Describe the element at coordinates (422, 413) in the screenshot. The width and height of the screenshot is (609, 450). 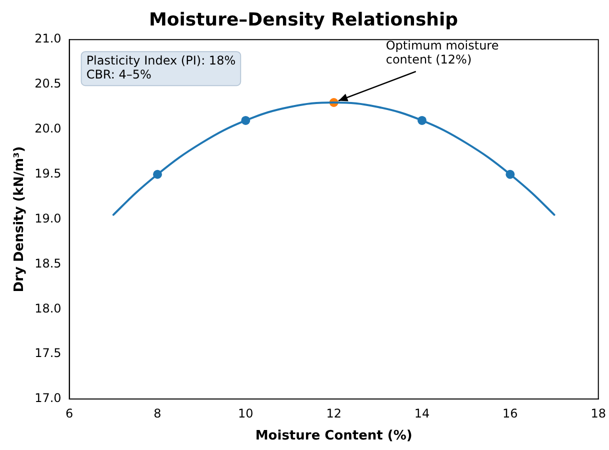
I see `x-tick-label: 14` at that location.